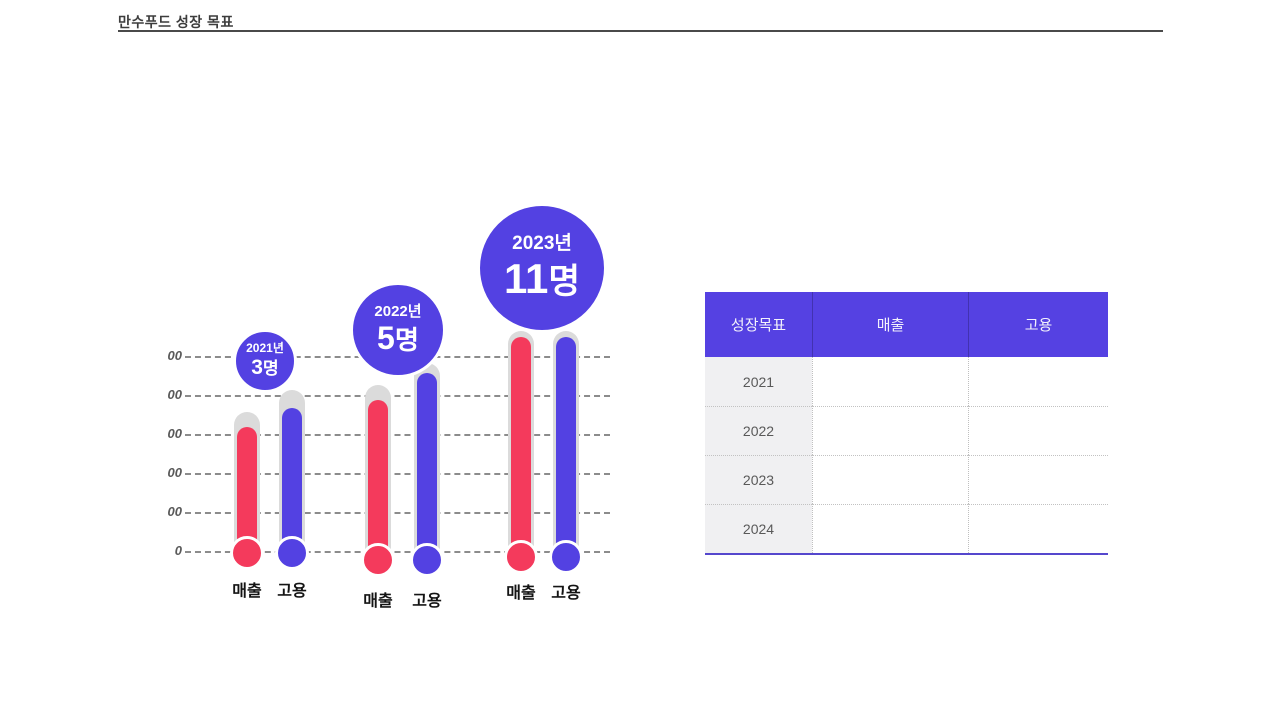 The height and width of the screenshot is (720, 1280). What do you see at coordinates (427, 560) in the screenshot?
I see `employment-bulb-2022` at bounding box center [427, 560].